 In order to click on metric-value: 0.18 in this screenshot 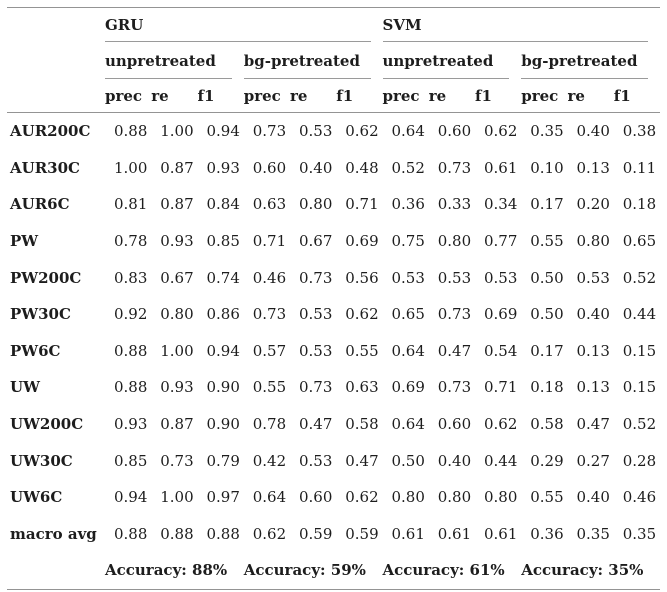, I will do `click(547, 387)`.